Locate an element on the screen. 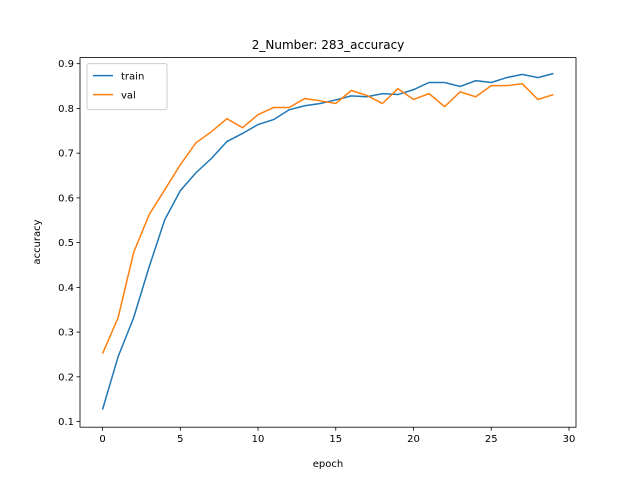 The width and height of the screenshot is (640, 484). x-tick-label: 20 is located at coordinates (413, 439).